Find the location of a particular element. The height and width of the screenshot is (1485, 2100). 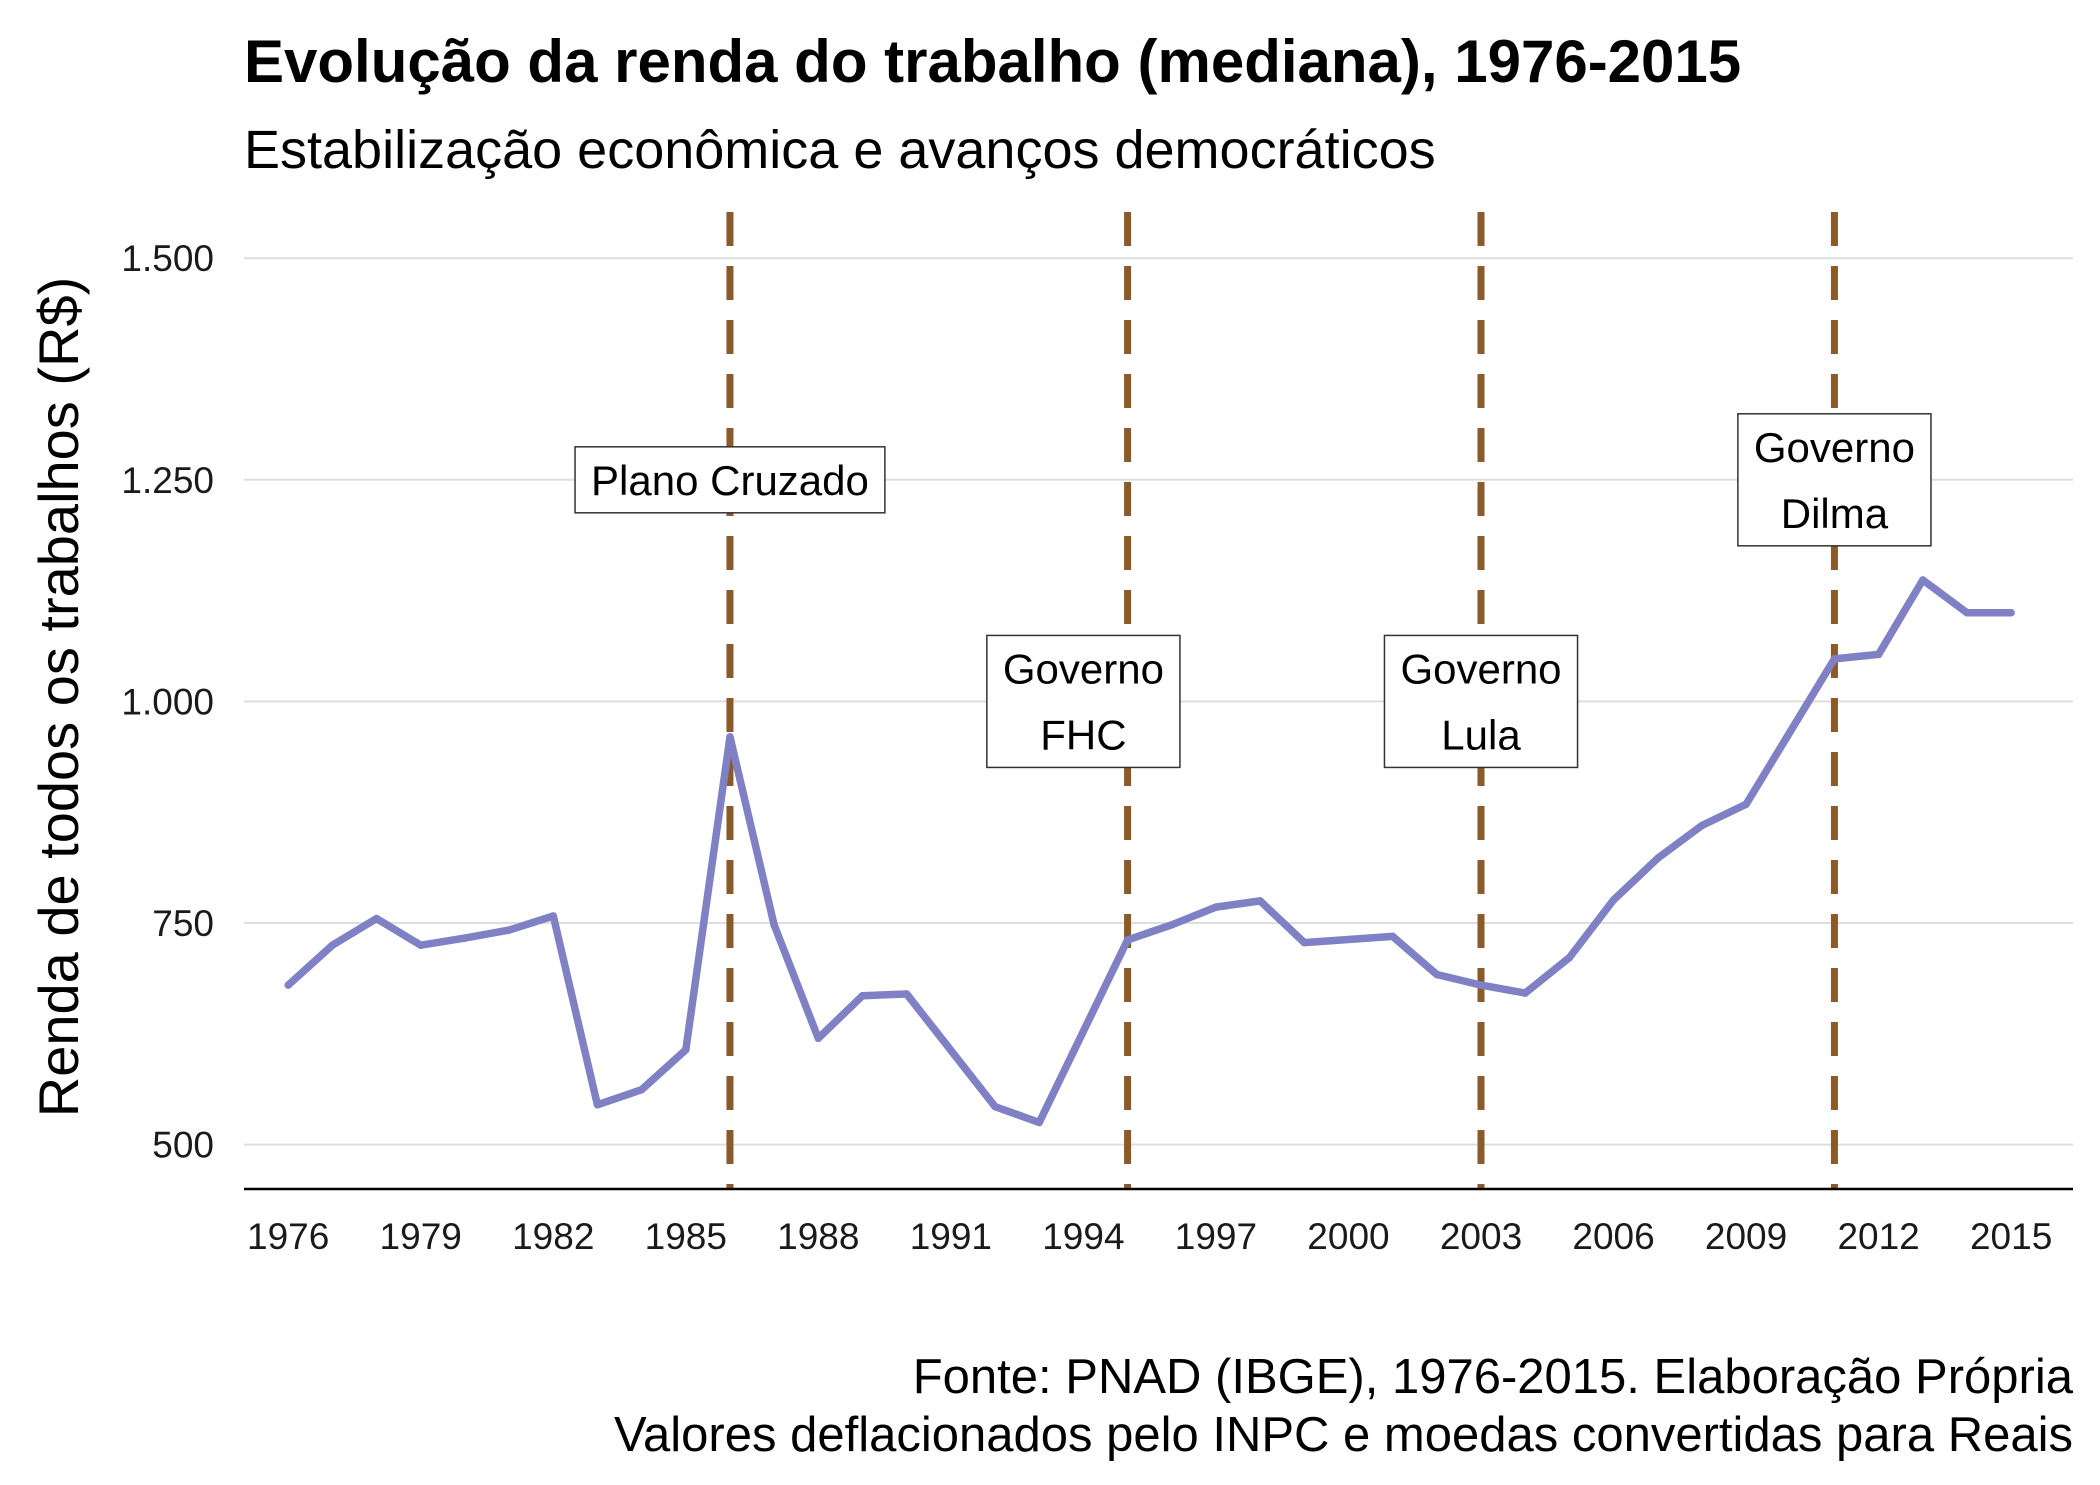

y-tick-label: 1.250 is located at coordinates (167, 480).